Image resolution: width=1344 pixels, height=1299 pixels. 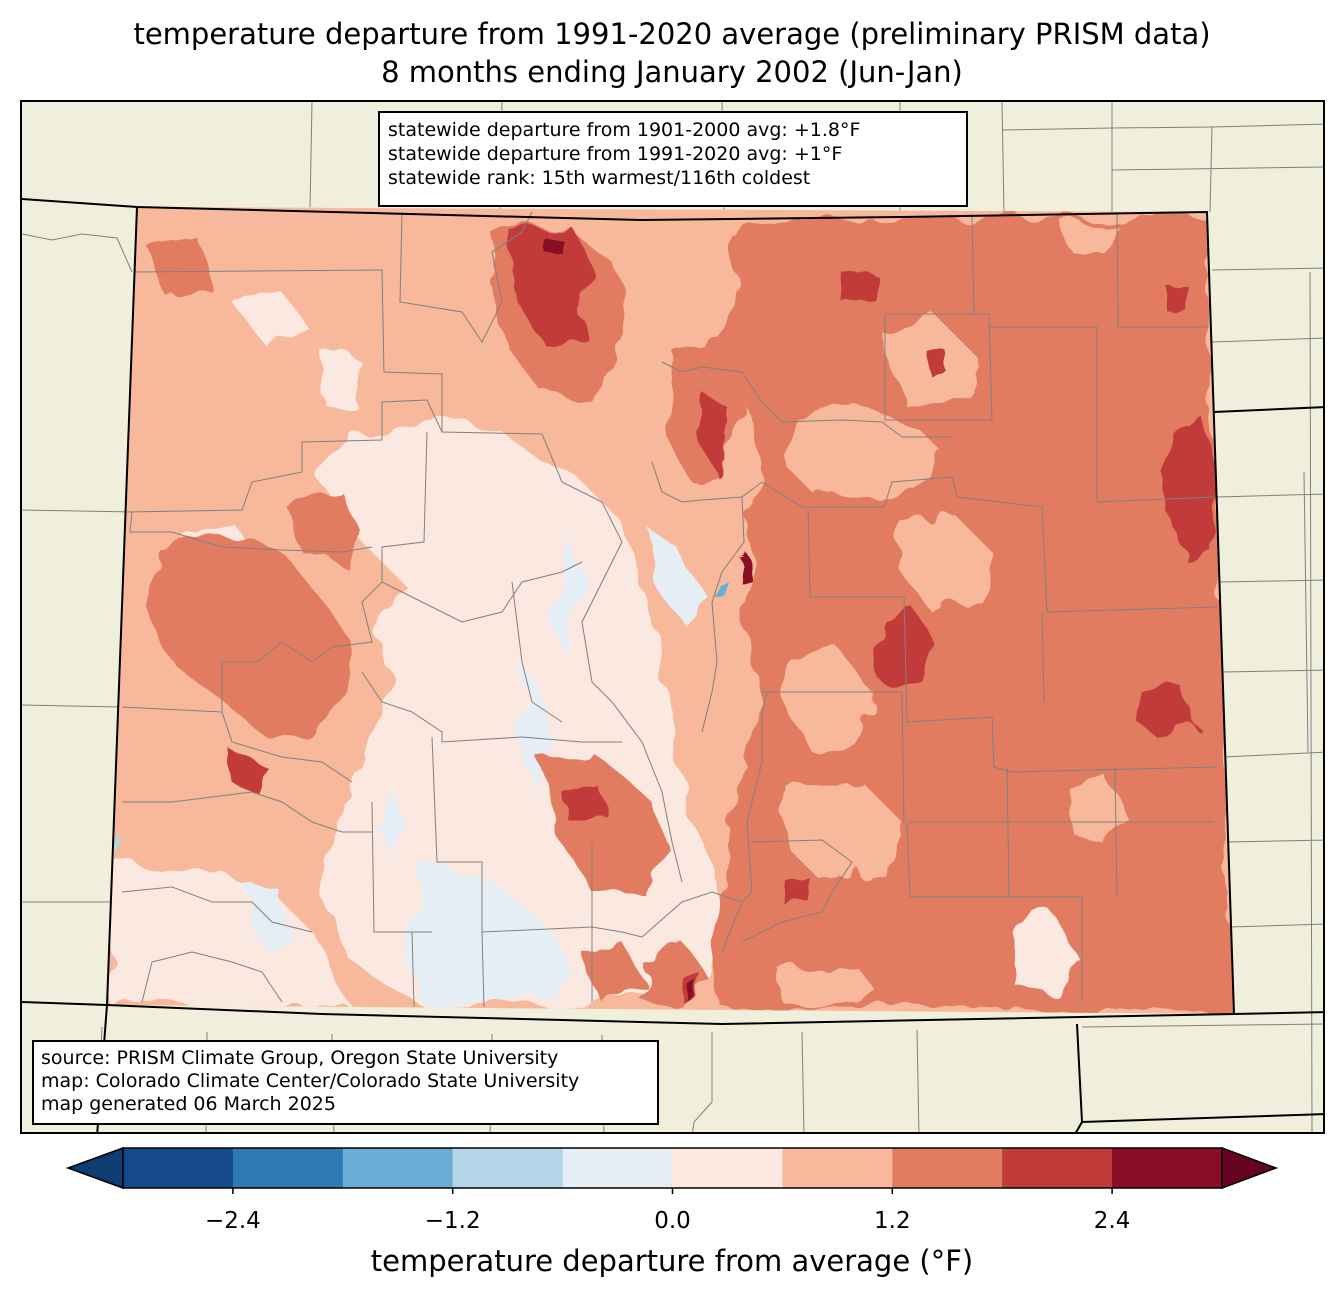 I want to click on colorbar-label: temperature departure from average (°F), so click(x=672, y=1261).